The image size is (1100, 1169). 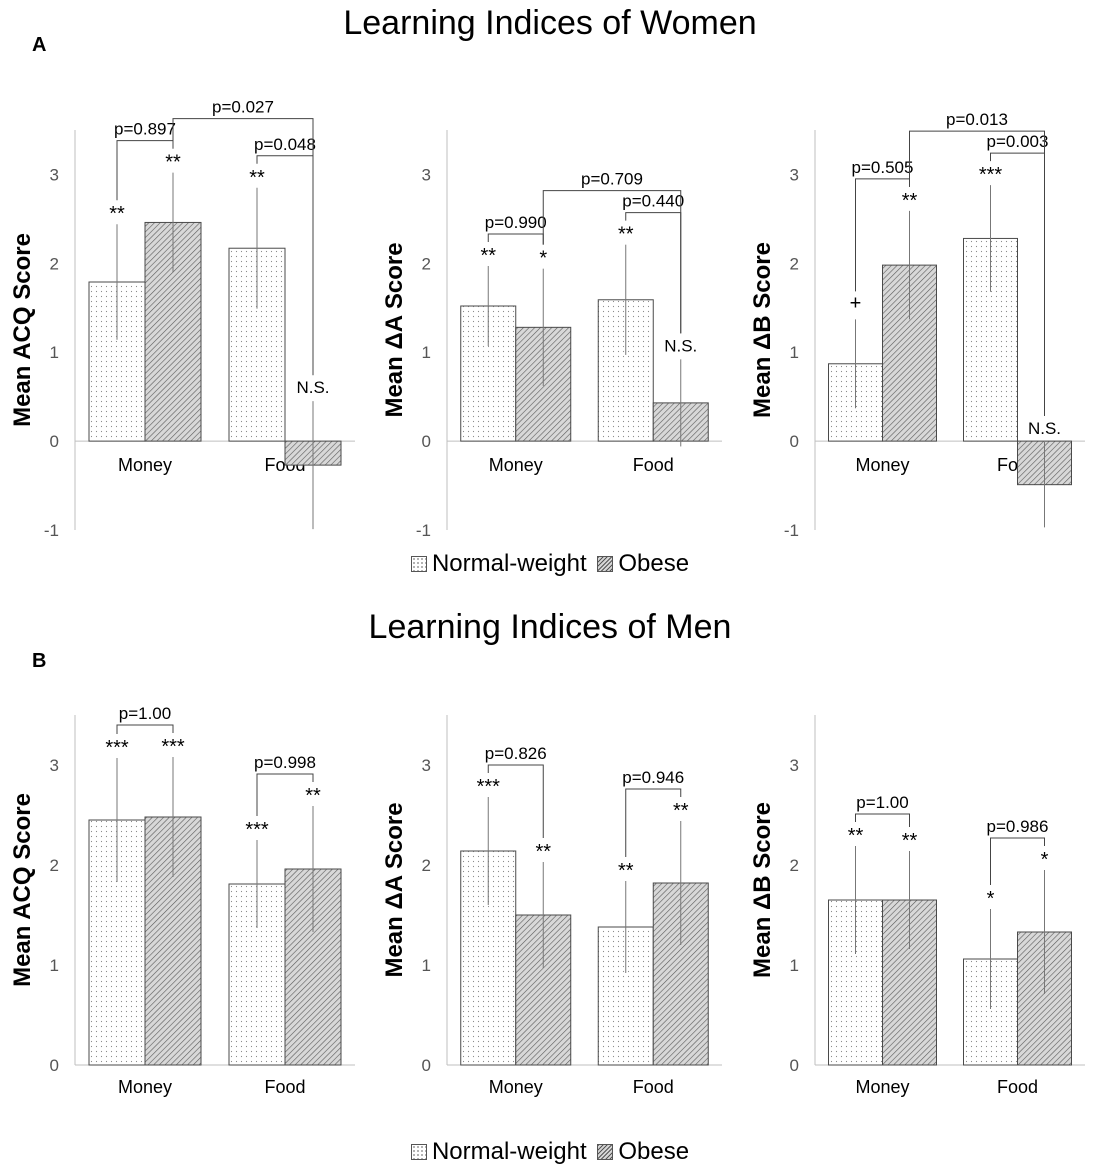 I want to click on legend-men: Normal-weight Obese, so click(x=550, y=1152).